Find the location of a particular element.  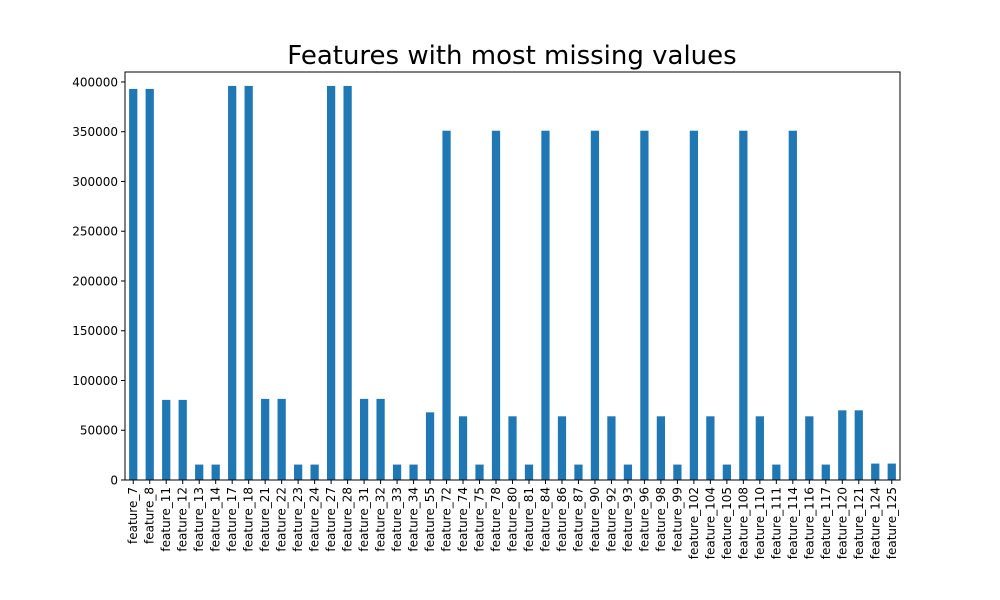

x-tick-label: feature_92 is located at coordinates (611, 519).